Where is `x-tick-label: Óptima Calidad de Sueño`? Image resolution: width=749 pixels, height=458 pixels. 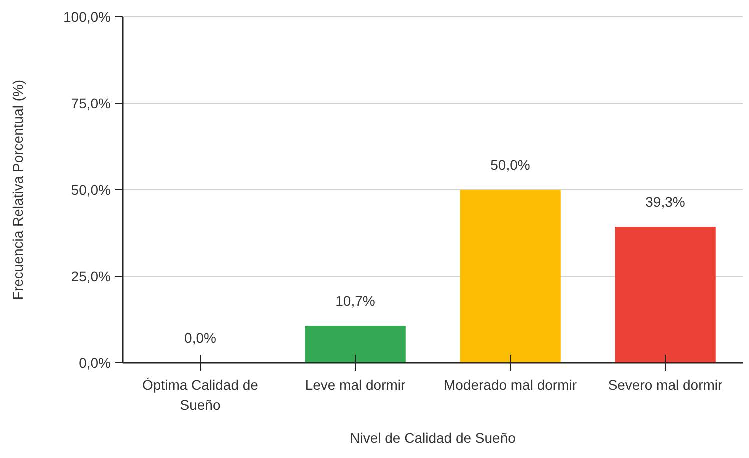 x-tick-label: Óptima Calidad de Sueño is located at coordinates (200, 395).